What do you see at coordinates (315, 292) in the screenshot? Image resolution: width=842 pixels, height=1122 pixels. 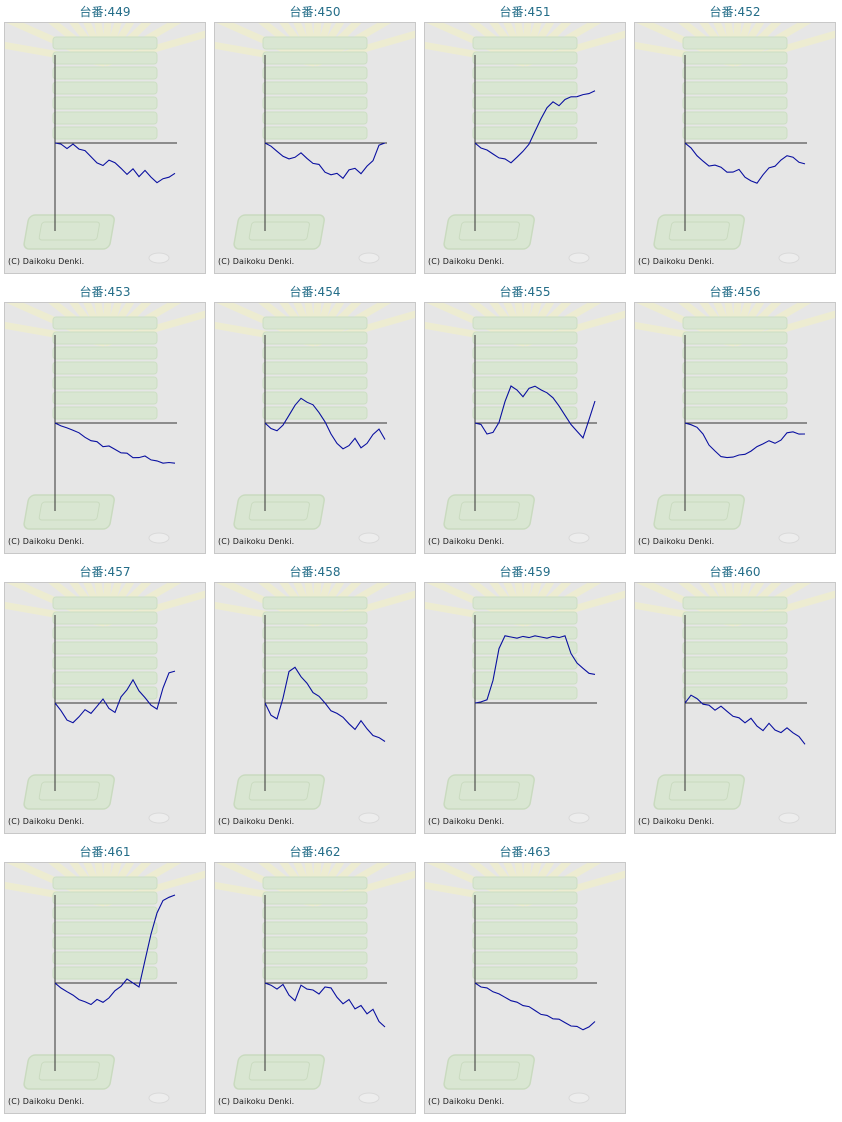 I see `machine-number-link: 台番:454` at bounding box center [315, 292].